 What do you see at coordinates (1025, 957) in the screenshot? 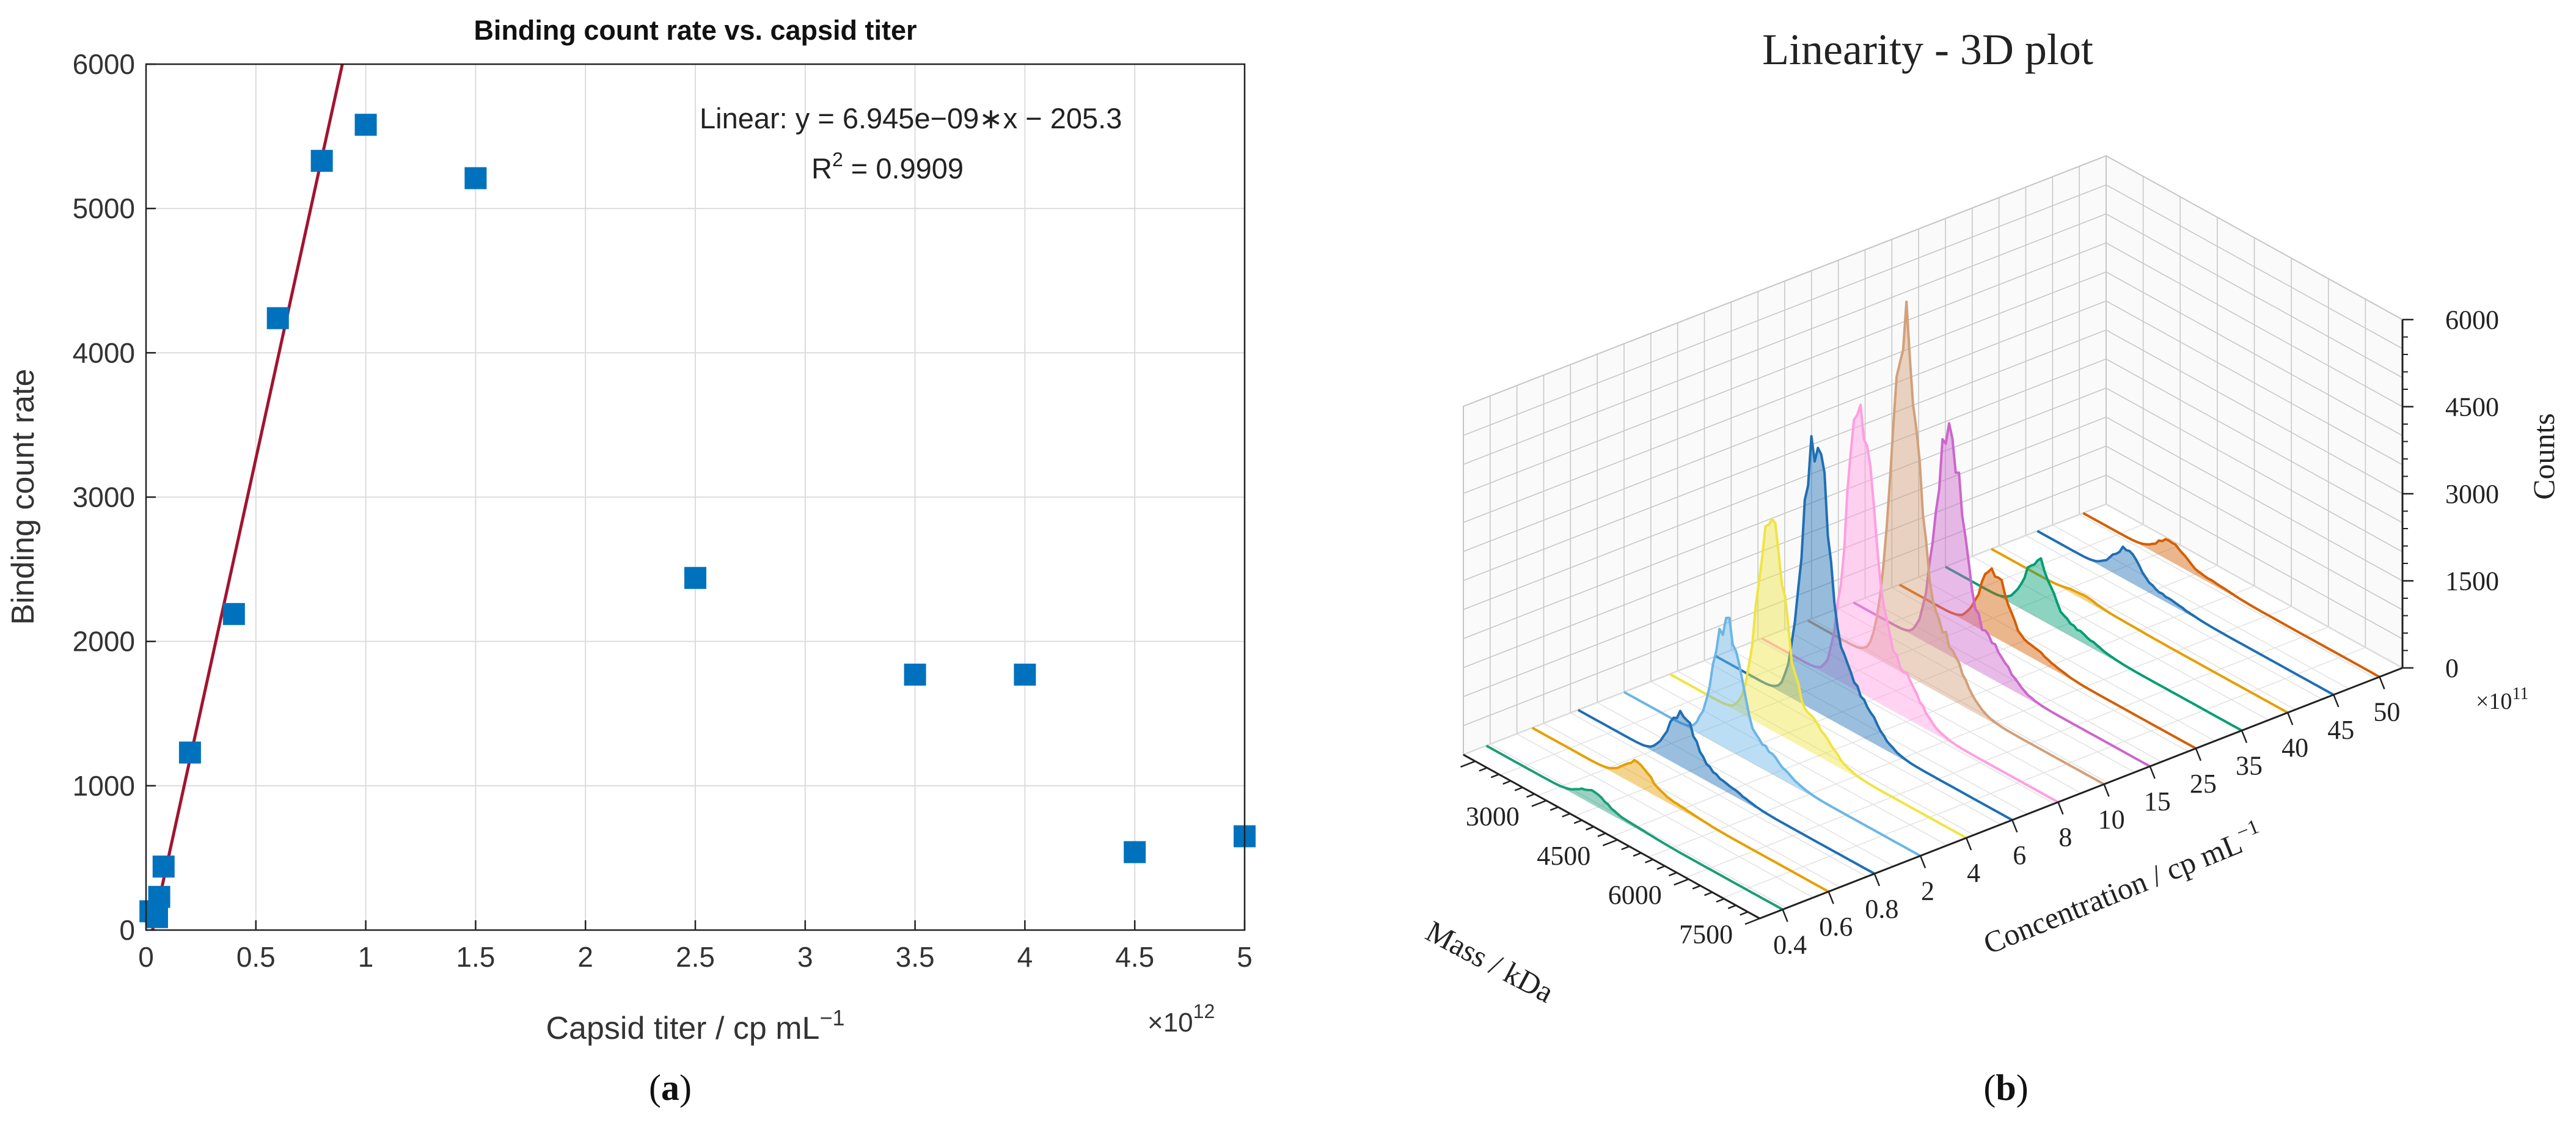
I see `x-tick-label: 4` at bounding box center [1025, 957].